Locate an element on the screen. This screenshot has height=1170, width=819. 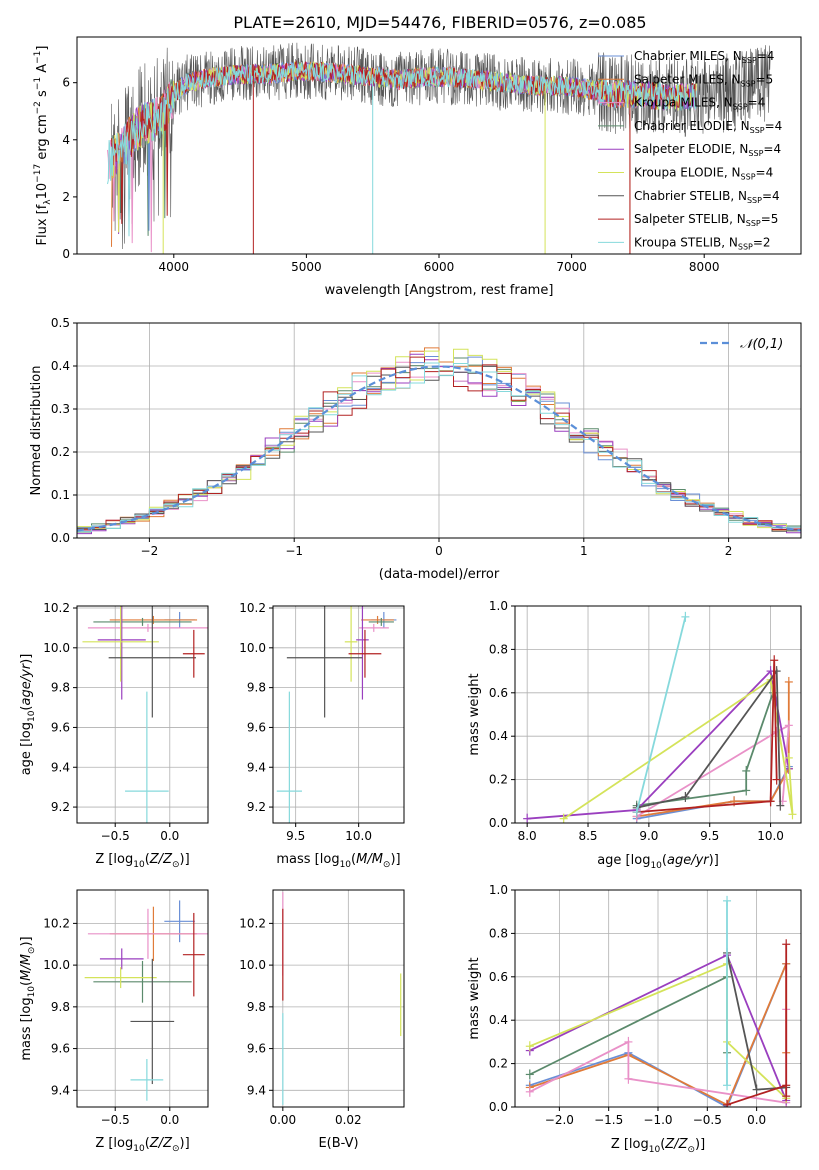
y-tick-label: 1.0 is located at coordinates (498, 606).